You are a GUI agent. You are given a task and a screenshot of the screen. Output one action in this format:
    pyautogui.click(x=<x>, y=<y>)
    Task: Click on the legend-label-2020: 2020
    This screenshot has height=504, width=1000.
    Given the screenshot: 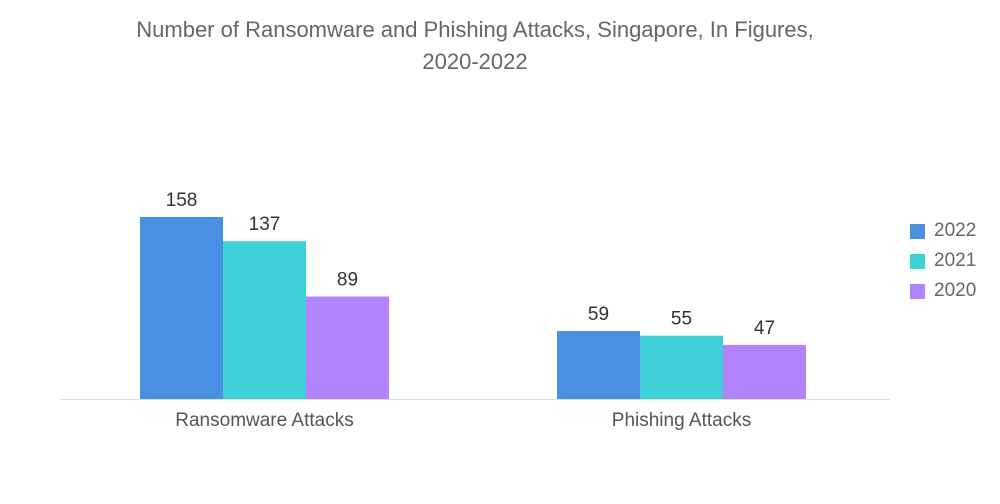 What is the action you would take?
    pyautogui.click(x=955, y=290)
    